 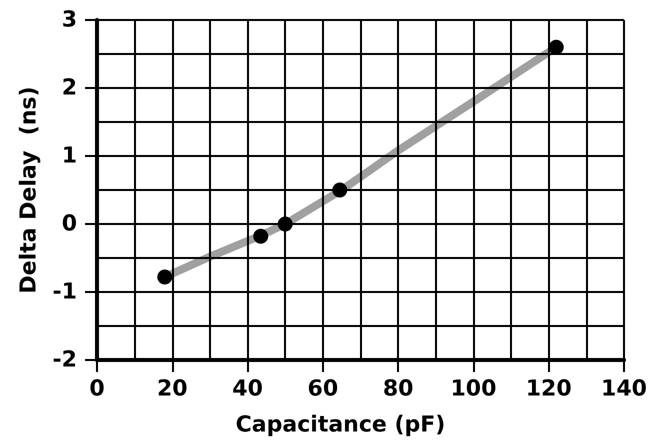 What do you see at coordinates (473, 389) in the screenshot?
I see `x-tick-label: 100` at bounding box center [473, 389].